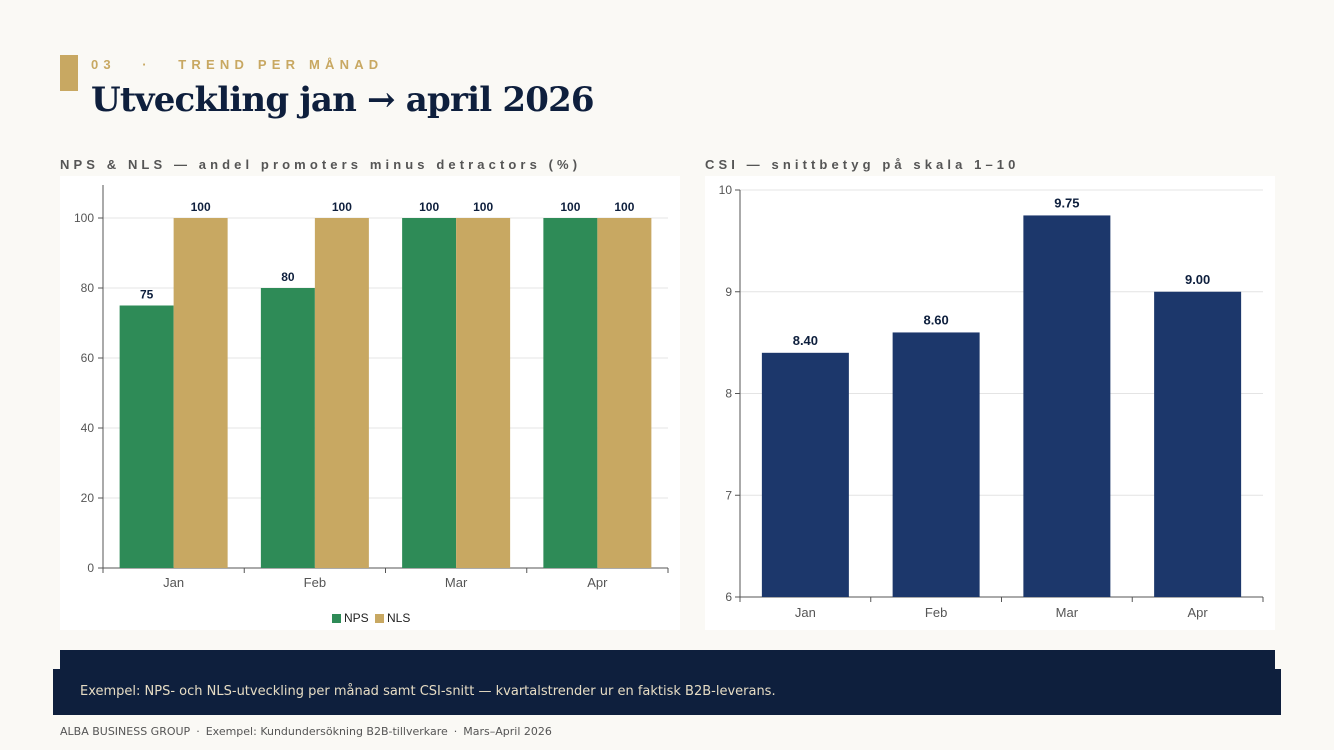 The height and width of the screenshot is (750, 1334). Describe the element at coordinates (667, 660) in the screenshot. I see `caption-band` at that location.